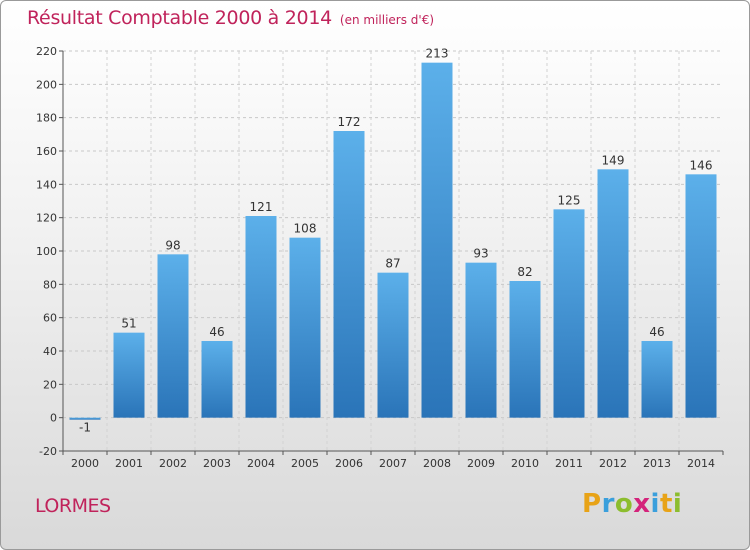 The image size is (750, 550). Describe the element at coordinates (50, 284) in the screenshot. I see `y-tick-label: 80` at that location.